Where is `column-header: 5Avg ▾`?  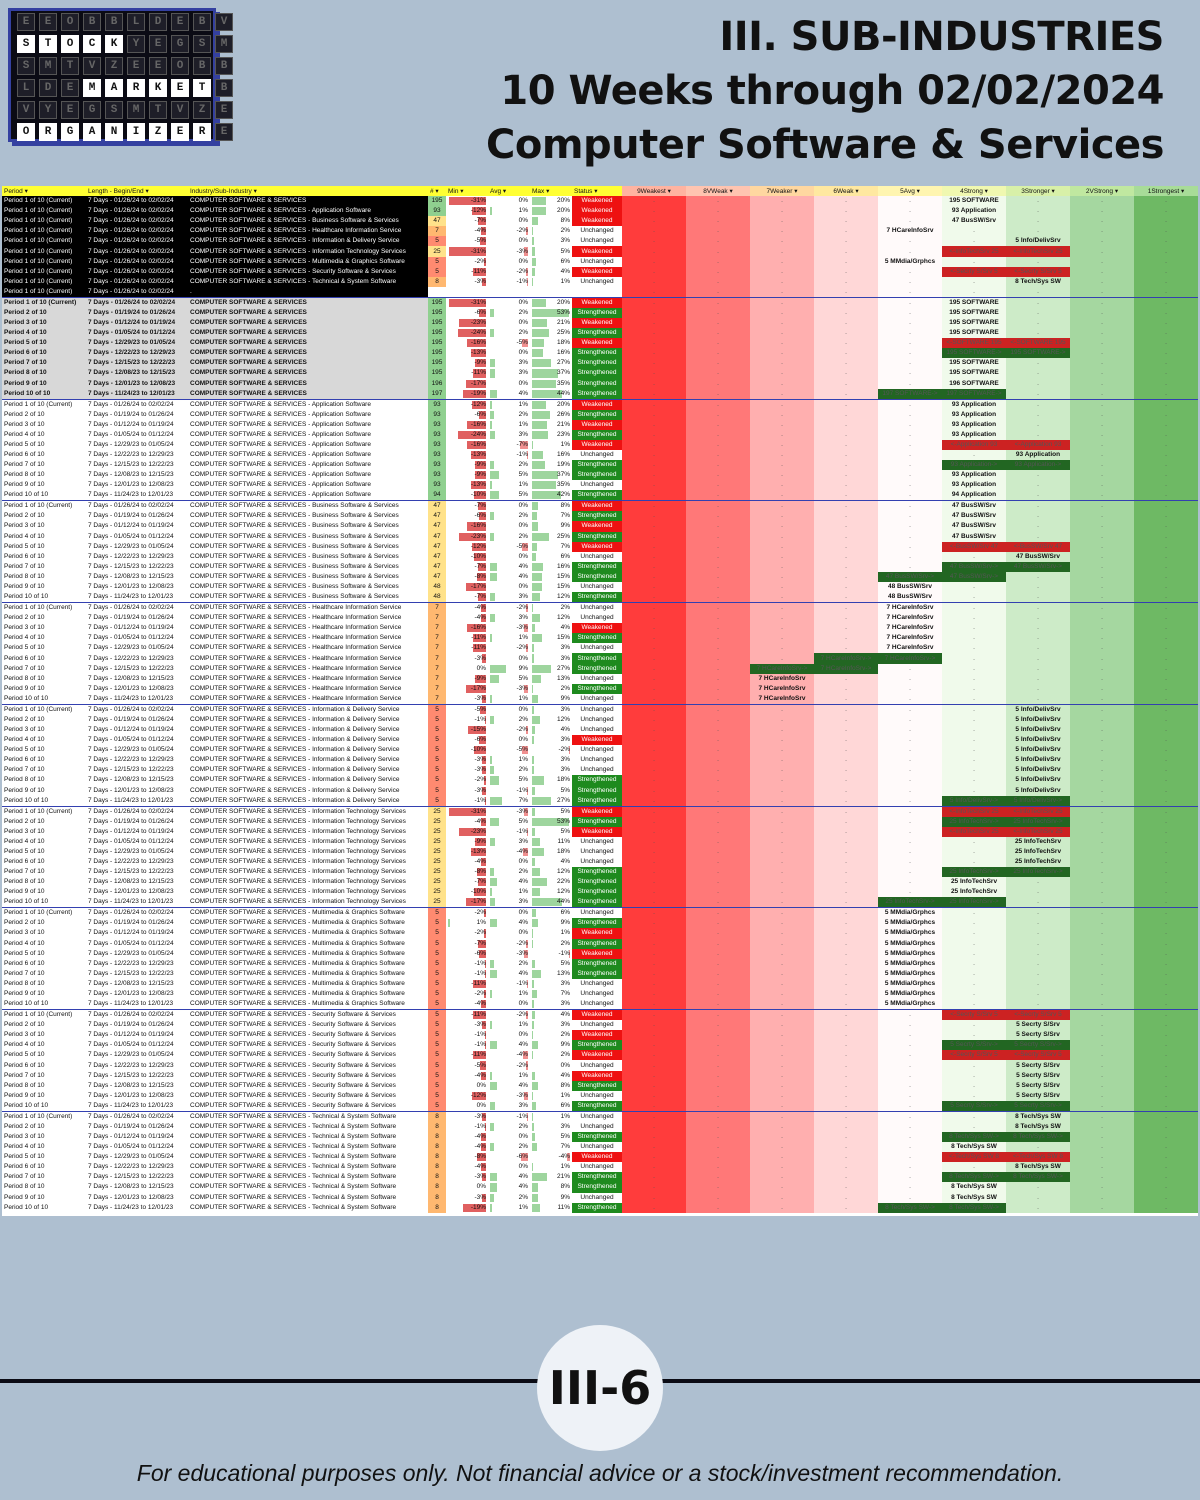
column-header: 5Avg ▾ is located at coordinates (910, 191).